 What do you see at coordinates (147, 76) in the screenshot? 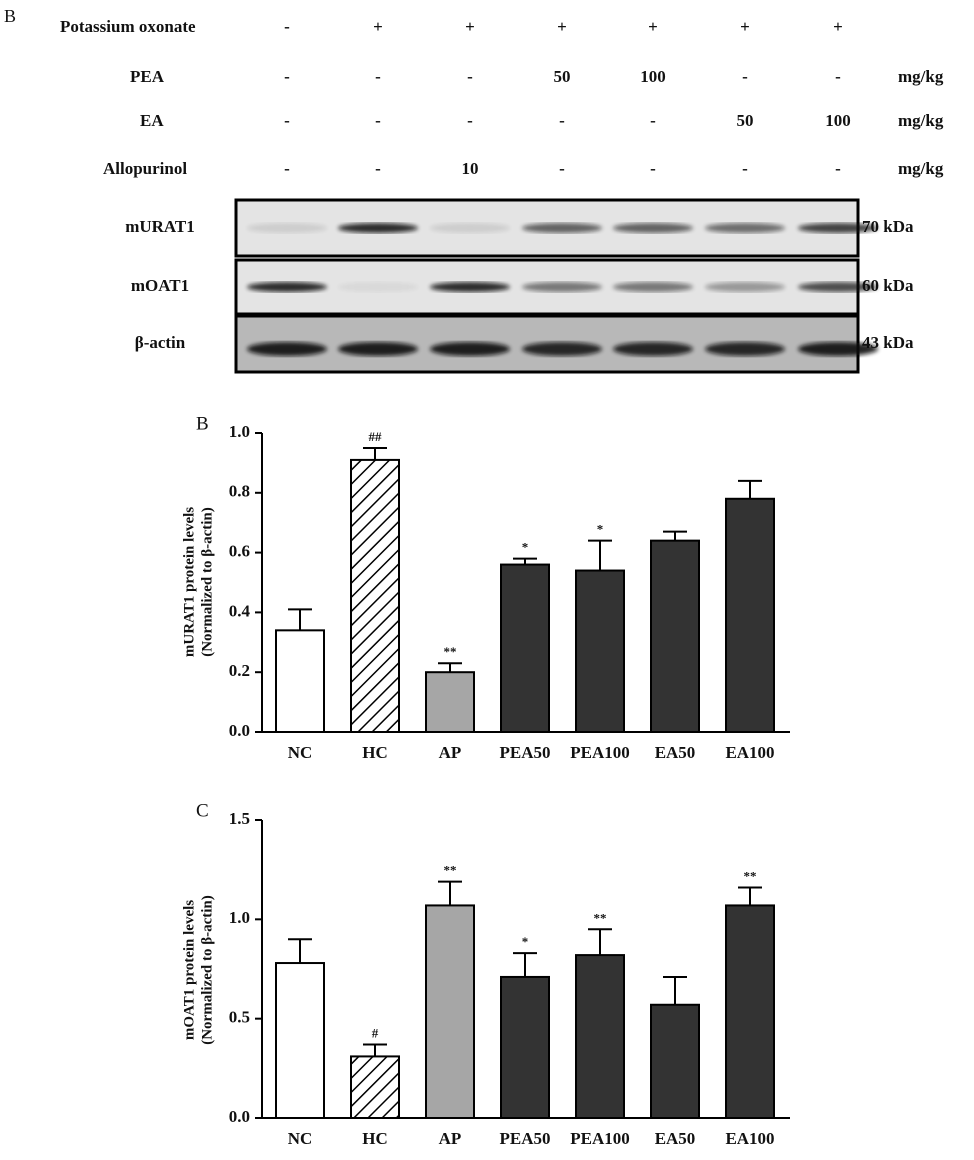
I see `row-label: PEA` at bounding box center [147, 76].